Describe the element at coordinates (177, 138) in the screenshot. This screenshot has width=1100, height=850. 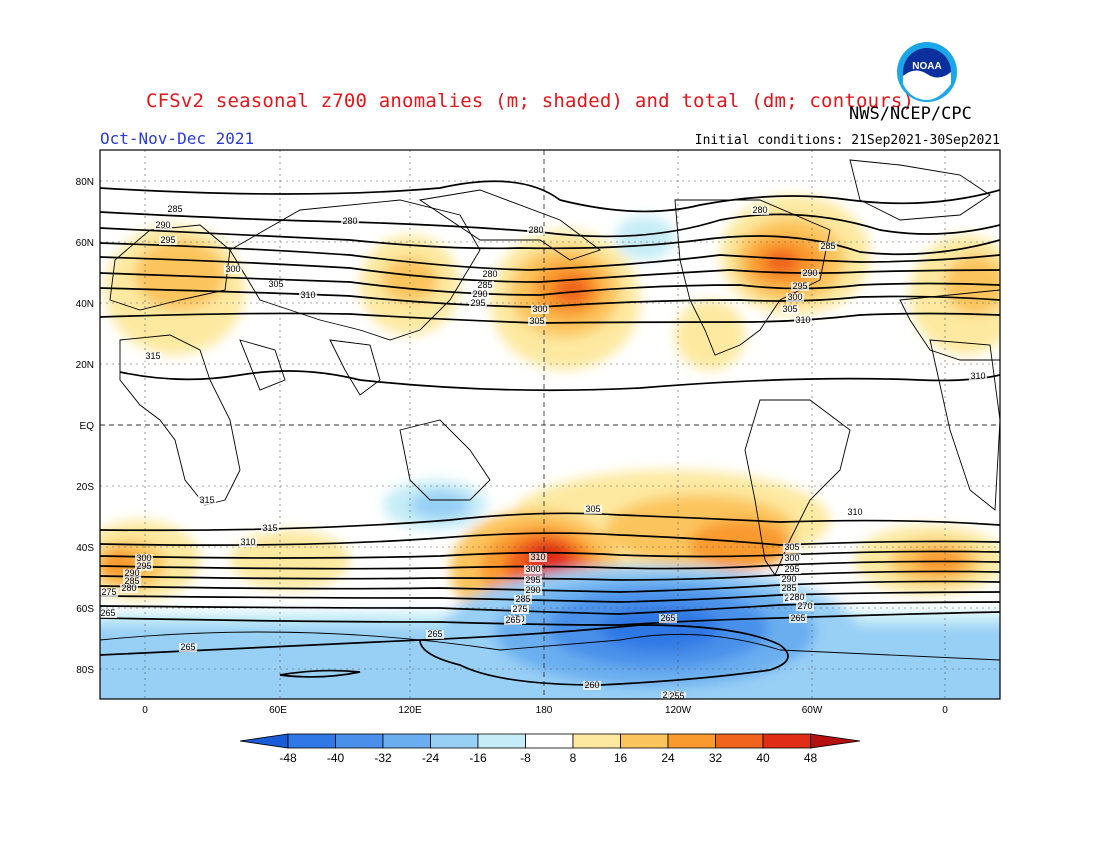
I see `period-label: Oct-Nov-Dec 2021` at that location.